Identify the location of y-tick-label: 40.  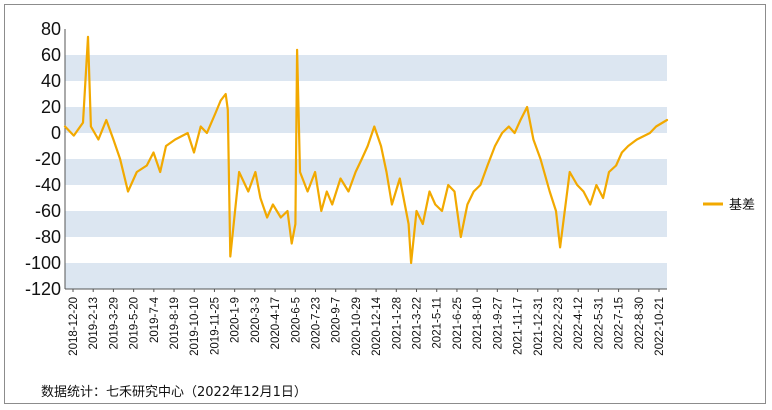
(51, 81).